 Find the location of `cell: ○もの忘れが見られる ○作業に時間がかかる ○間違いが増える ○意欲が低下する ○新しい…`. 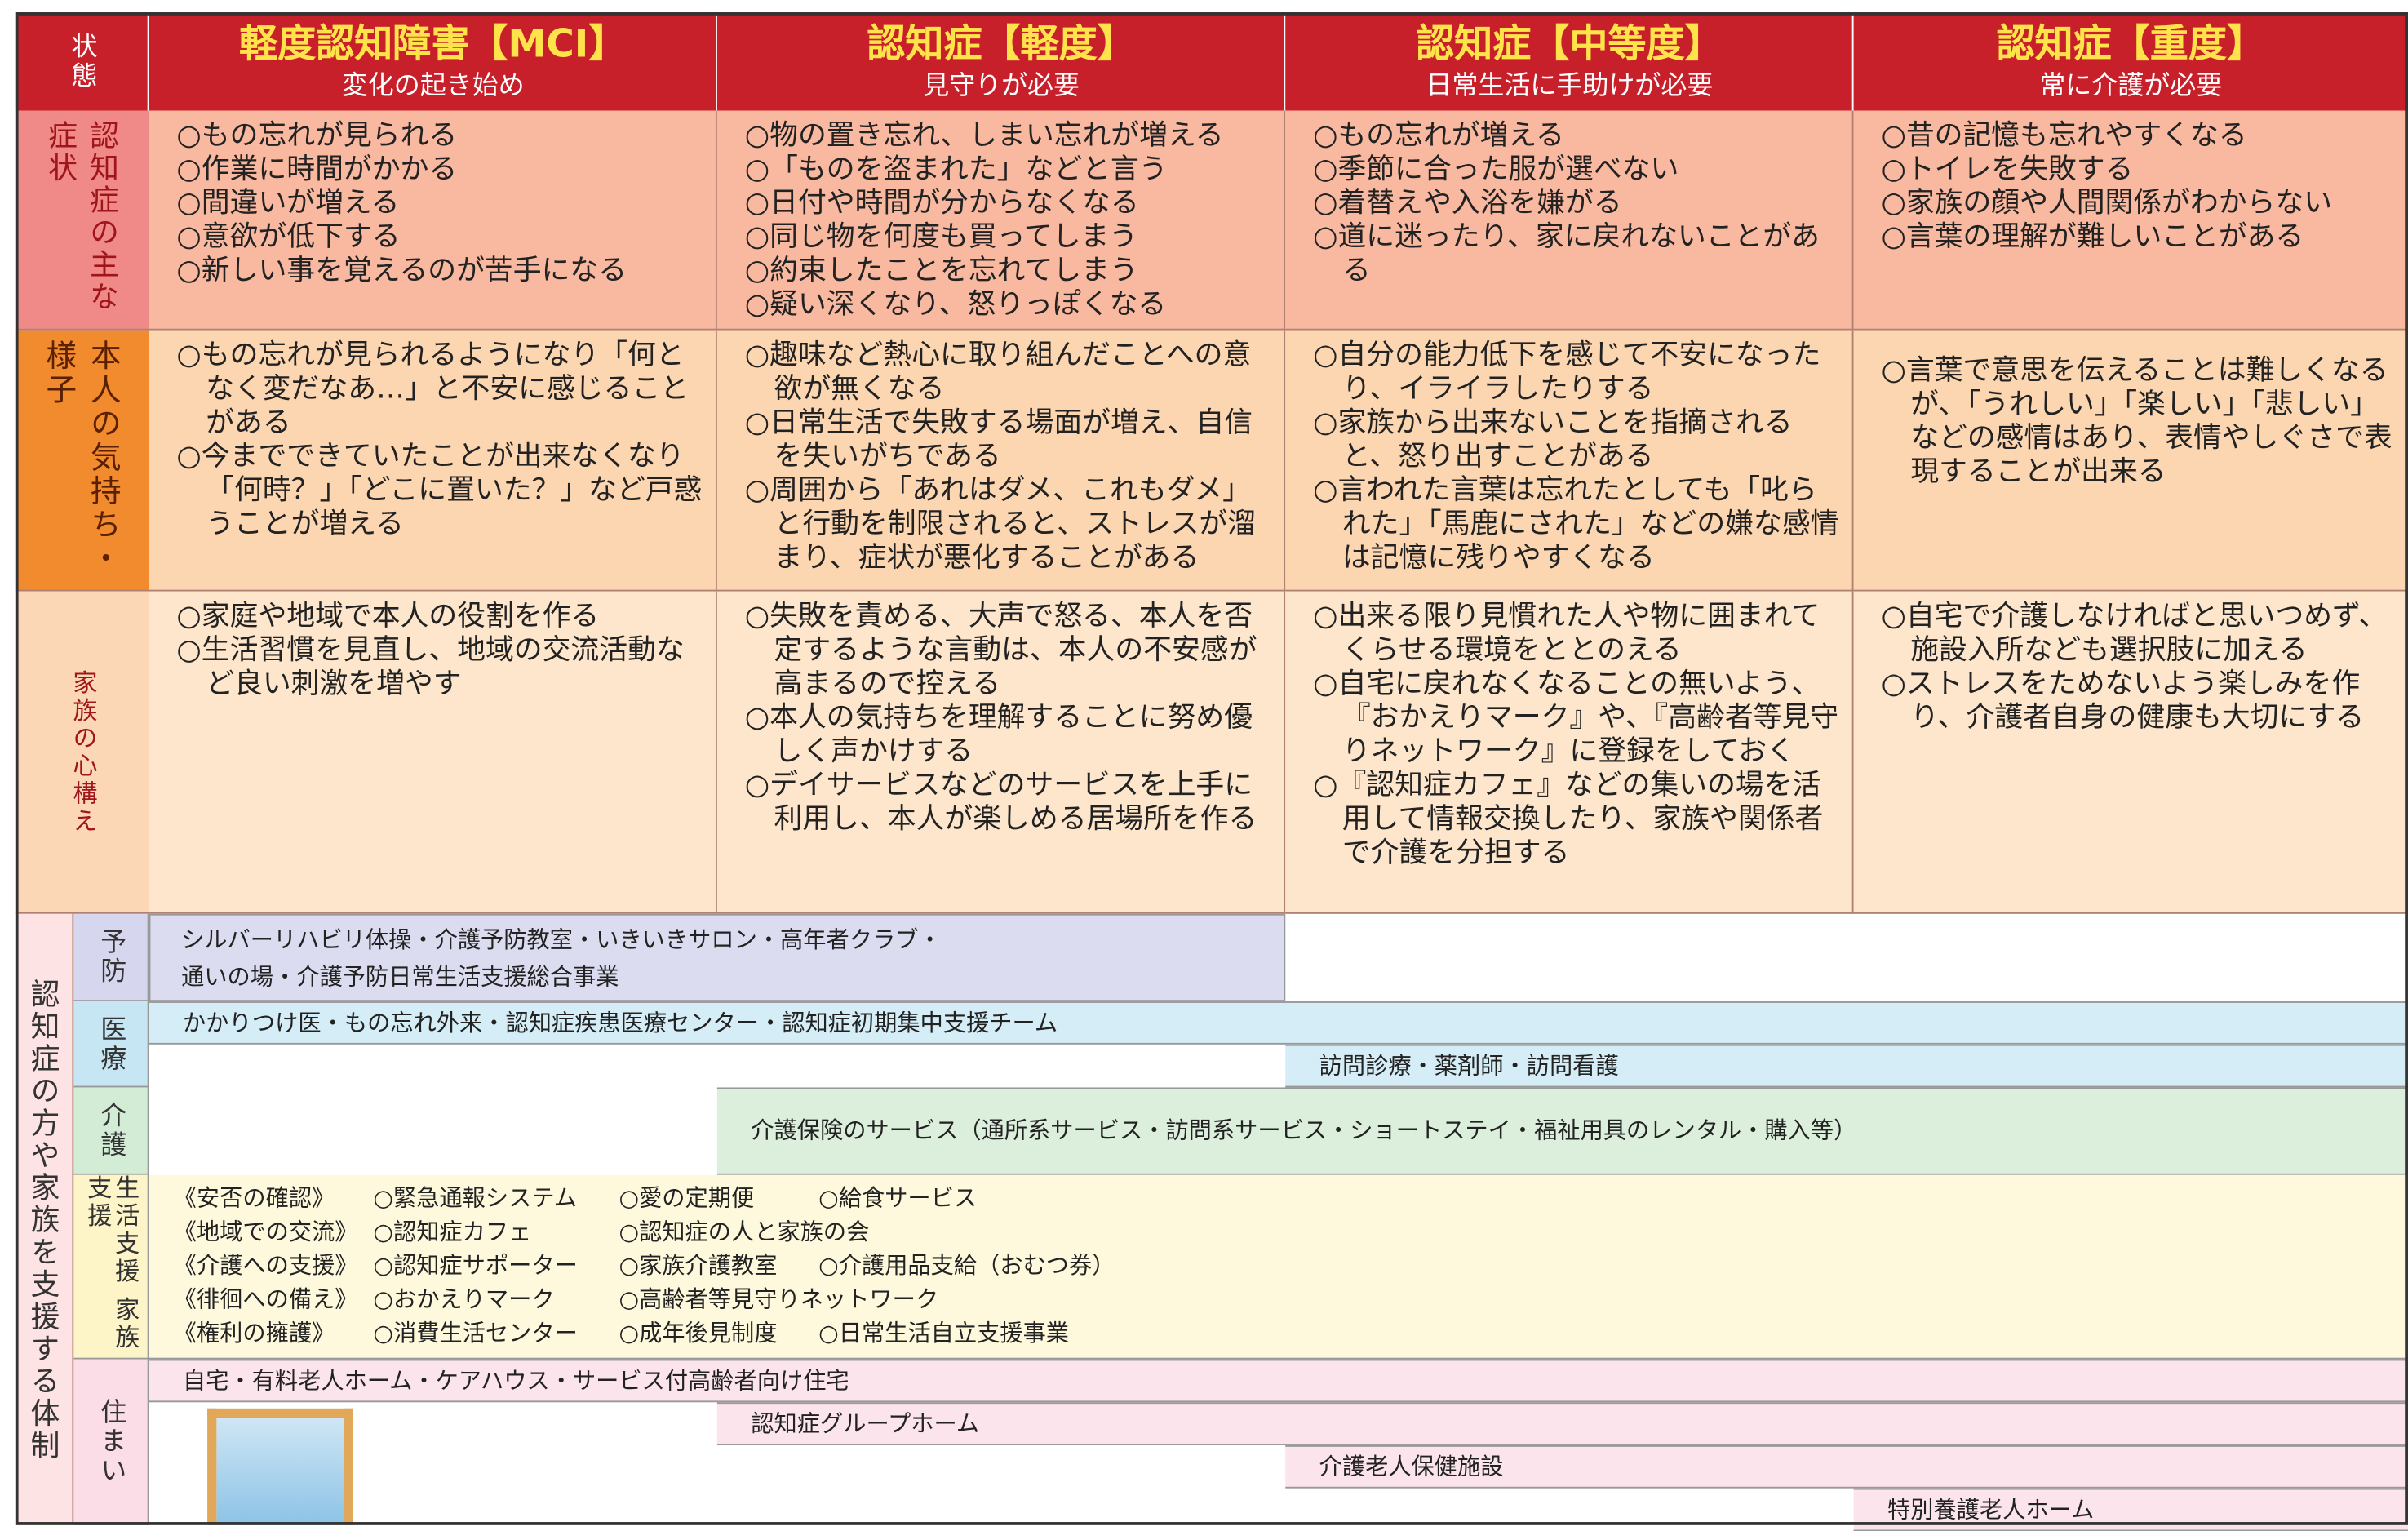

cell: ○もの忘れが見られる ○作業に時間がかかる ○間違いが増える ○意欲が低下する ○新しい… is located at coordinates (433, 221).